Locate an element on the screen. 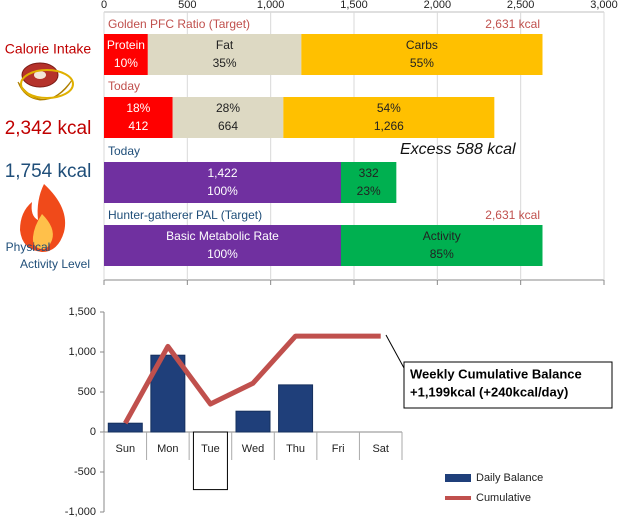 This screenshot has width=621, height=524. activity-label: Activity Level is located at coordinates (55, 264).